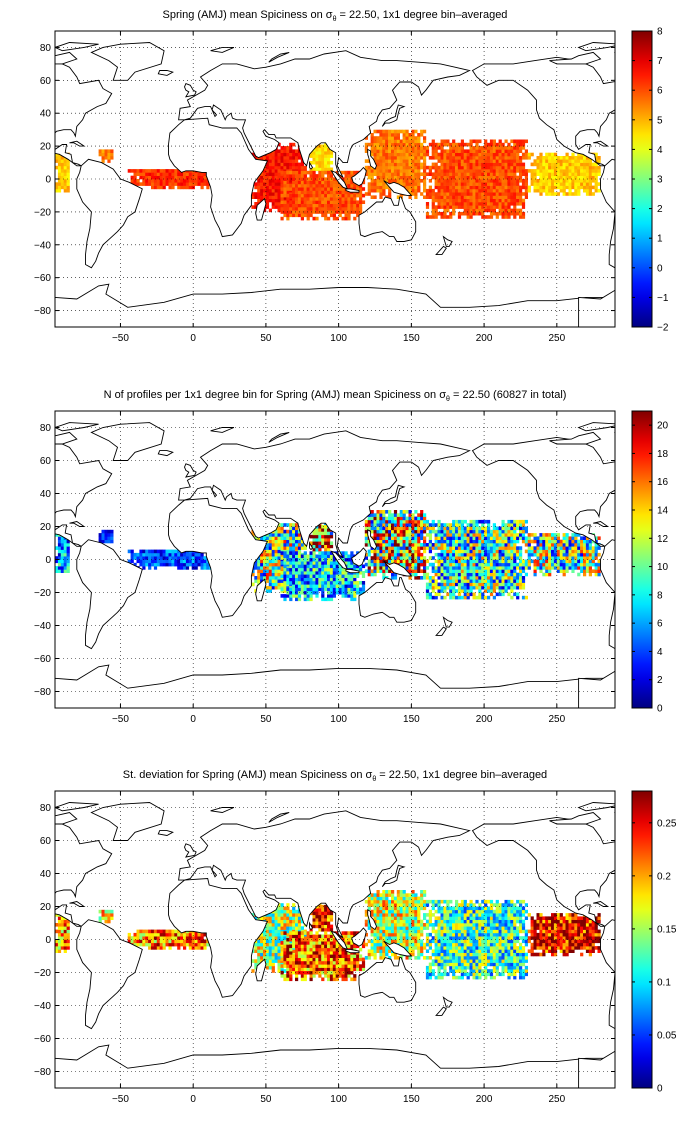 The height and width of the screenshot is (1140, 696). Describe the element at coordinates (663, 511) in the screenshot. I see `colorbar-tick-label: 14` at that location.